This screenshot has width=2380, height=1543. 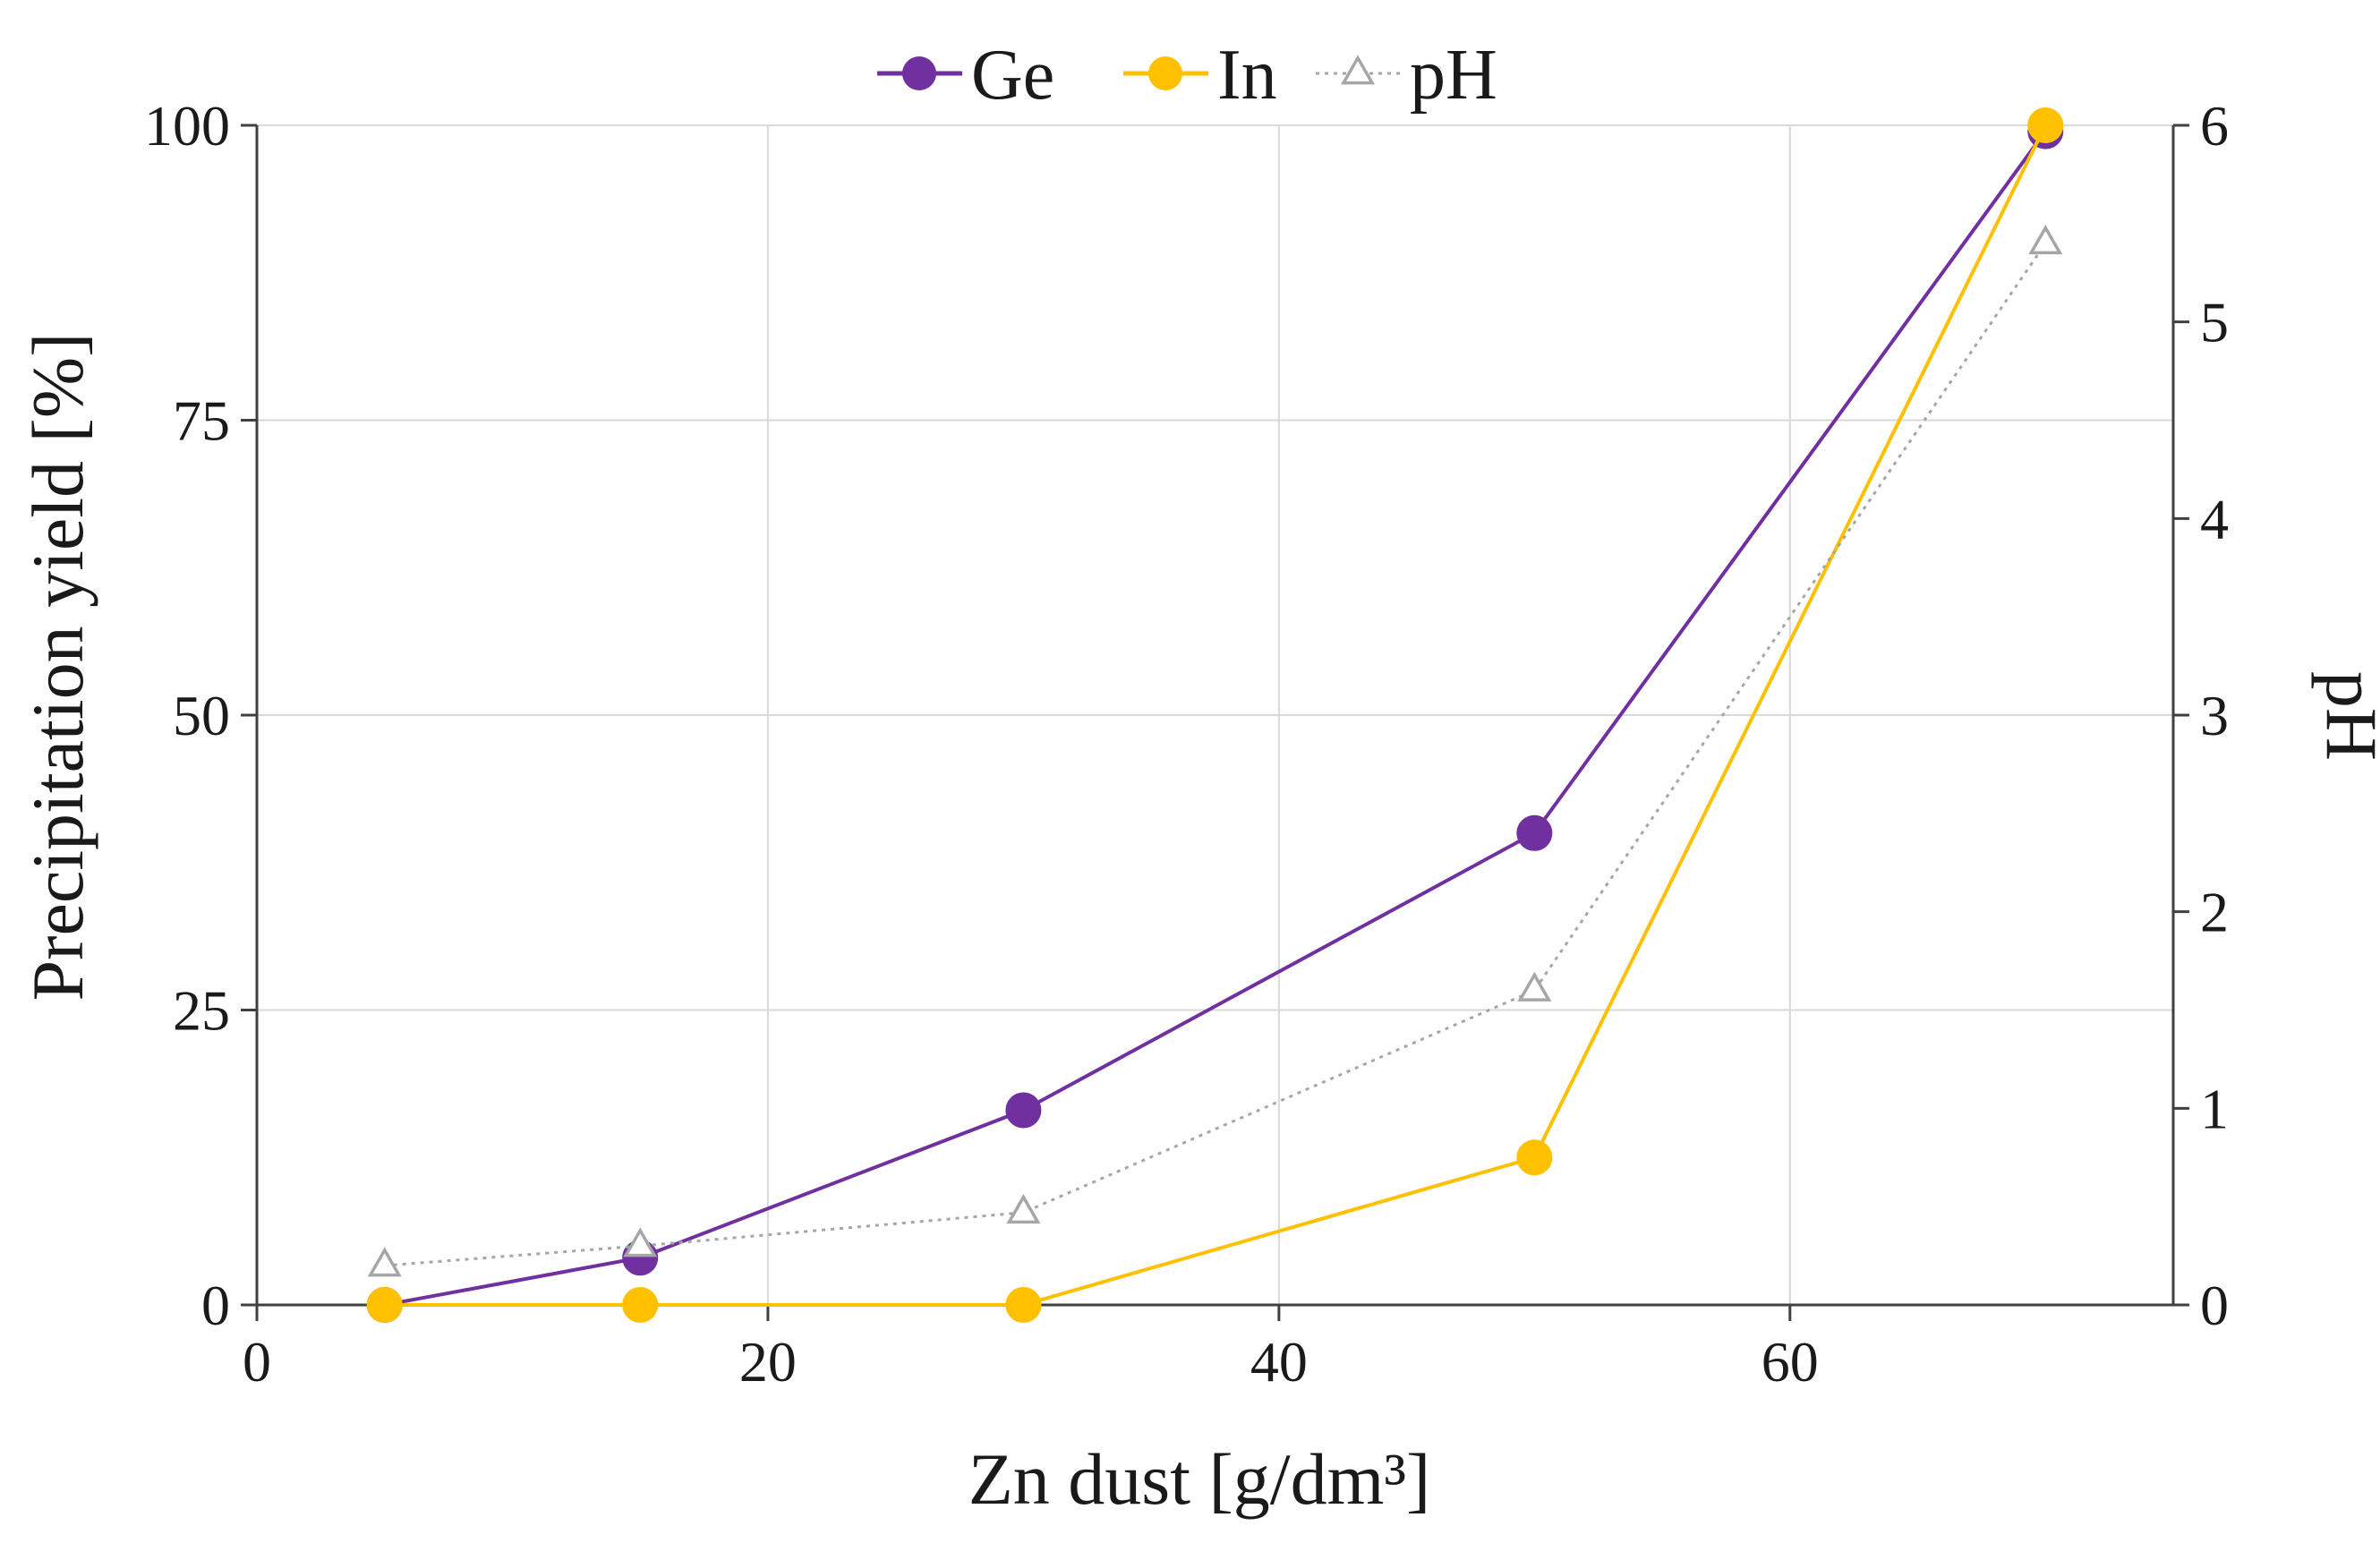 I want to click on left-axis-ticks: 0 25 50 75 100, so click(x=200, y=715).